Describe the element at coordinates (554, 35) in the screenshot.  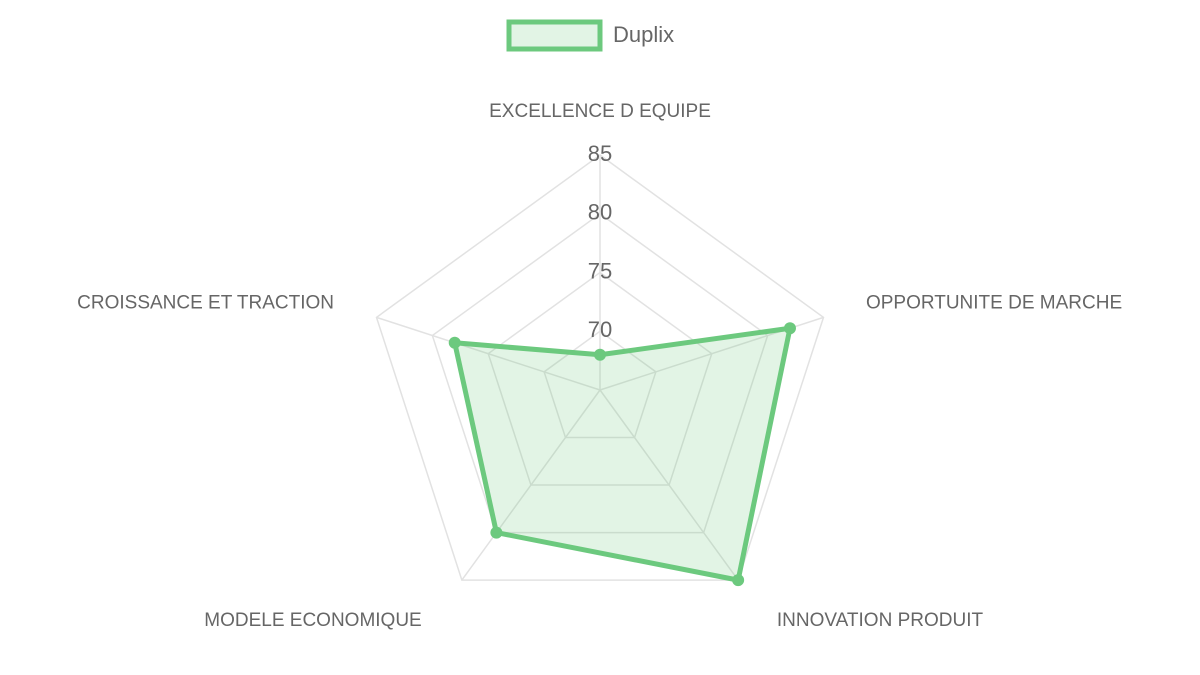
I see `legend-swatch` at that location.